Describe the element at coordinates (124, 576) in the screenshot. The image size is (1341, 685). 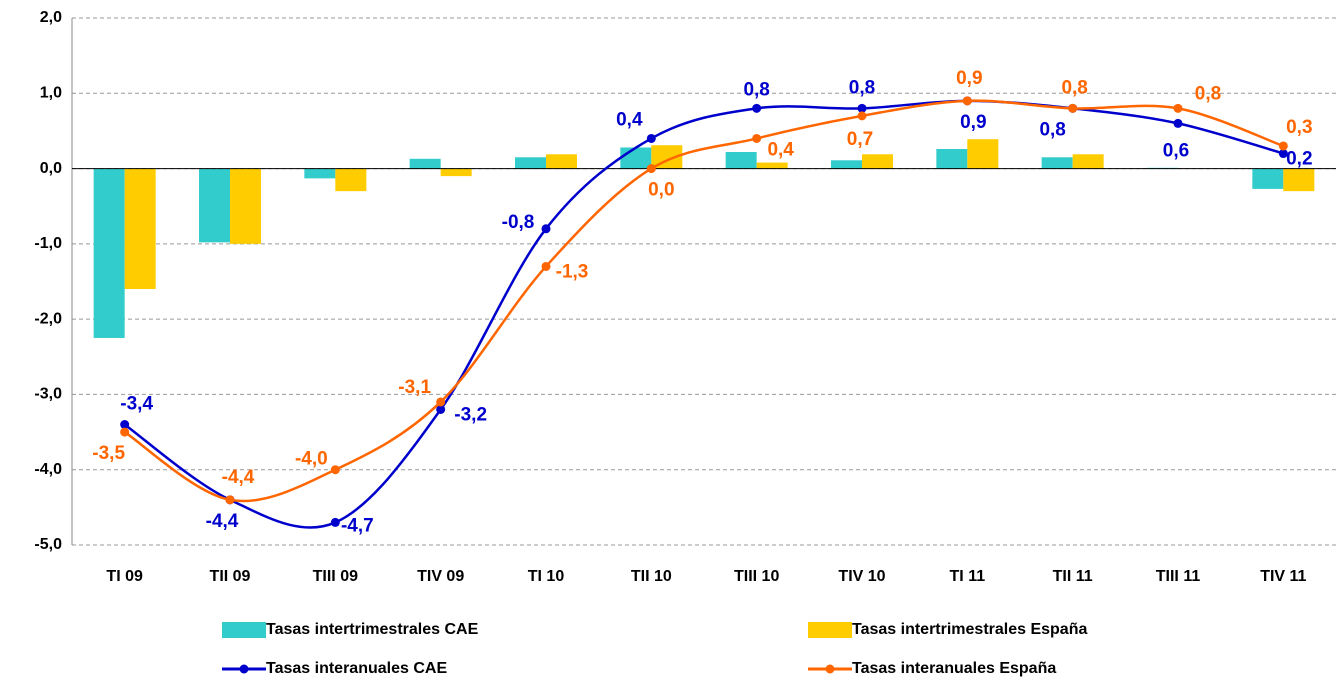
I see `x-tick-label: TI 09` at that location.